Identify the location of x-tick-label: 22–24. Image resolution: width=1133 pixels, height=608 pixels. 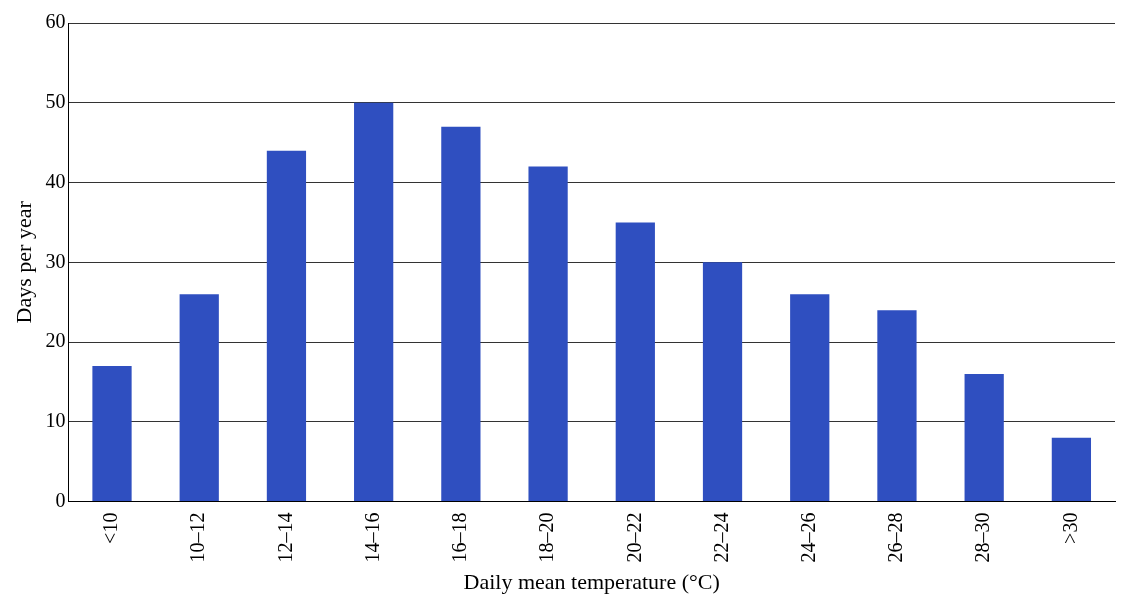
(720, 537).